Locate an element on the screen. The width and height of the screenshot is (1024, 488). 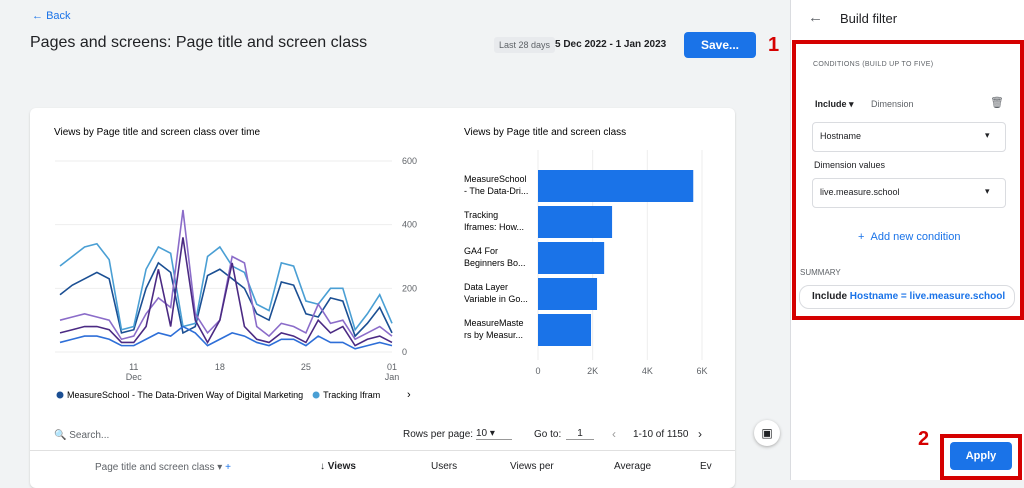
dimension-values-label: Dimension values is located at coordinates (850, 165).